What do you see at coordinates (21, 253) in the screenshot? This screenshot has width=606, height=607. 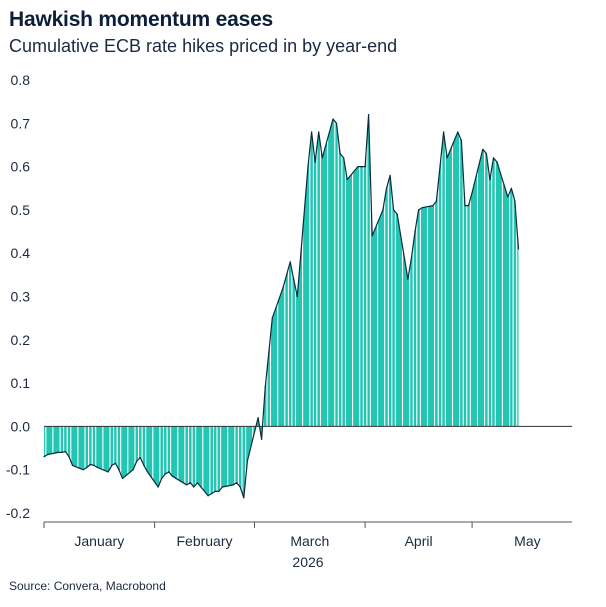 I see `y-tick-label: 0.4` at bounding box center [21, 253].